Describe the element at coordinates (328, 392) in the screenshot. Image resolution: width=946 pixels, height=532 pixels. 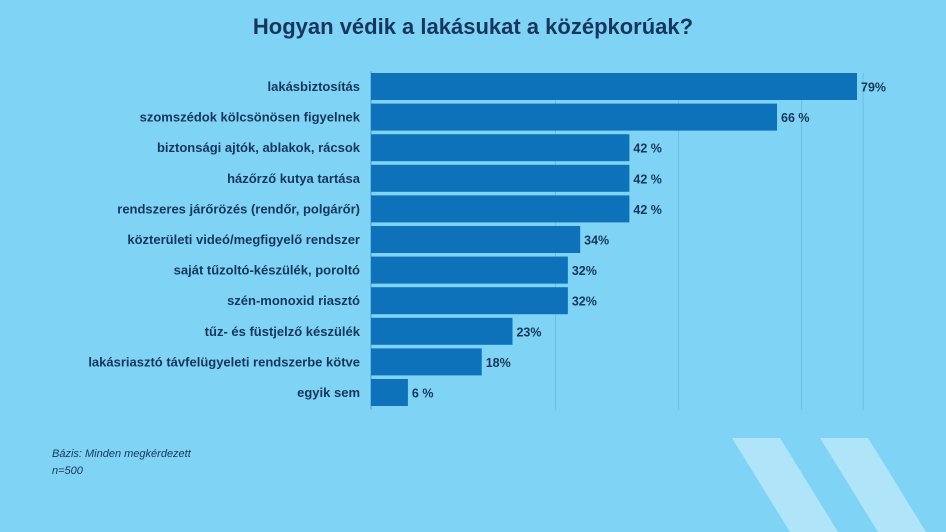
I see `category-label: egyik sem` at that location.